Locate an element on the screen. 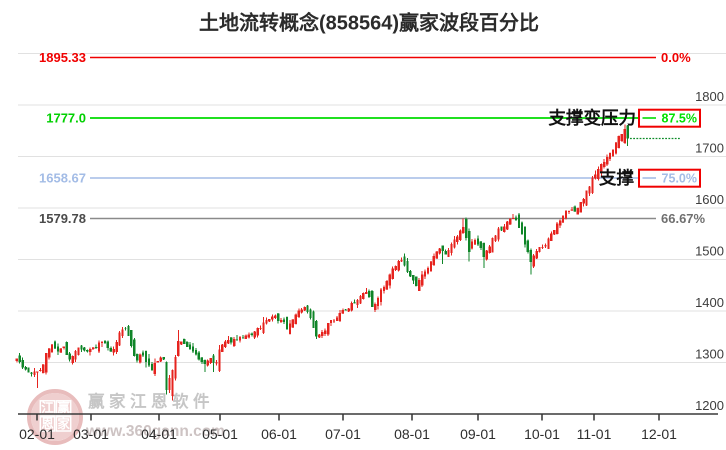 The width and height of the screenshot is (726, 450). svg-text: 66.67% is located at coordinates (683, 218).